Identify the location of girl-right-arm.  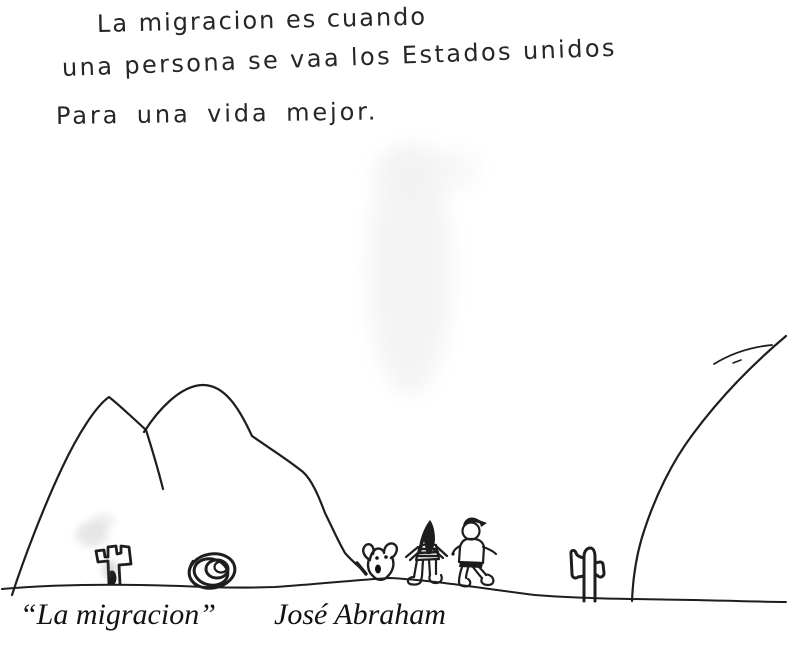
(440, 552).